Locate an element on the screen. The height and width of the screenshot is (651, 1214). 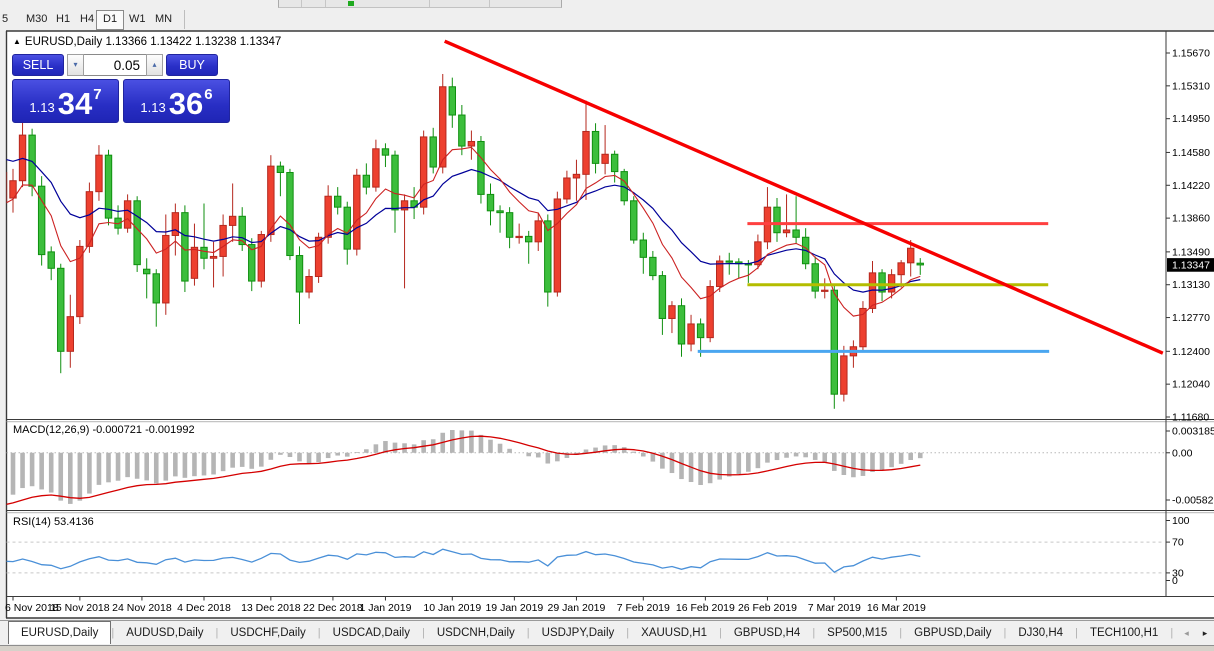
macd-panel is located at coordinates (585, 467).